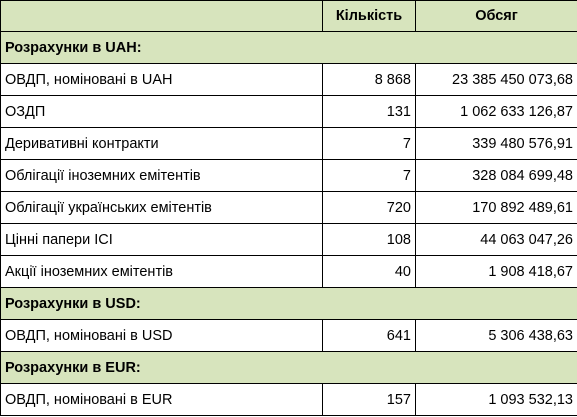  I want to click on table-row: ОЗДП 131 1 062 633 126,87, so click(288, 111).